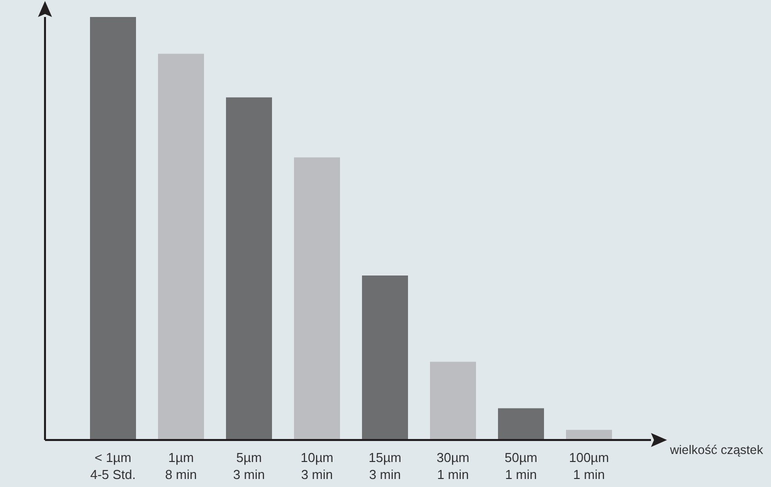 The height and width of the screenshot is (487, 771). I want to click on x-tick-label: 50µm 1 min, so click(521, 466).